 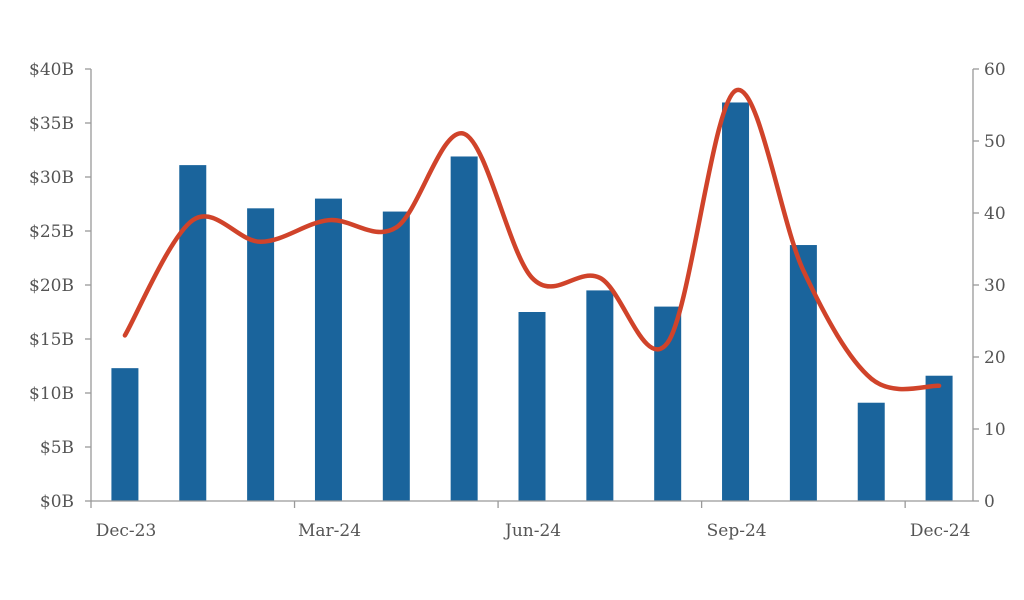 I want to click on left-tick-label: $10B, so click(x=51, y=394).